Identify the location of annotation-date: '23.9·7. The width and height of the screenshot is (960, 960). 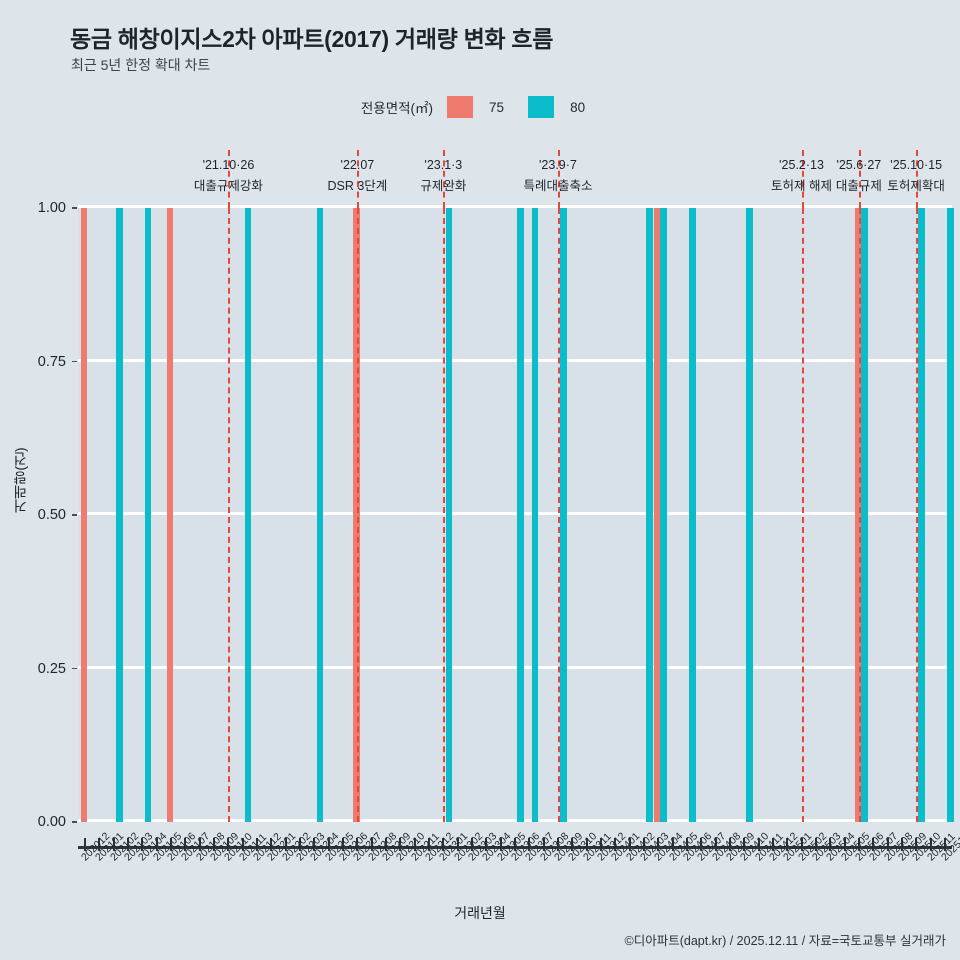
(558, 165).